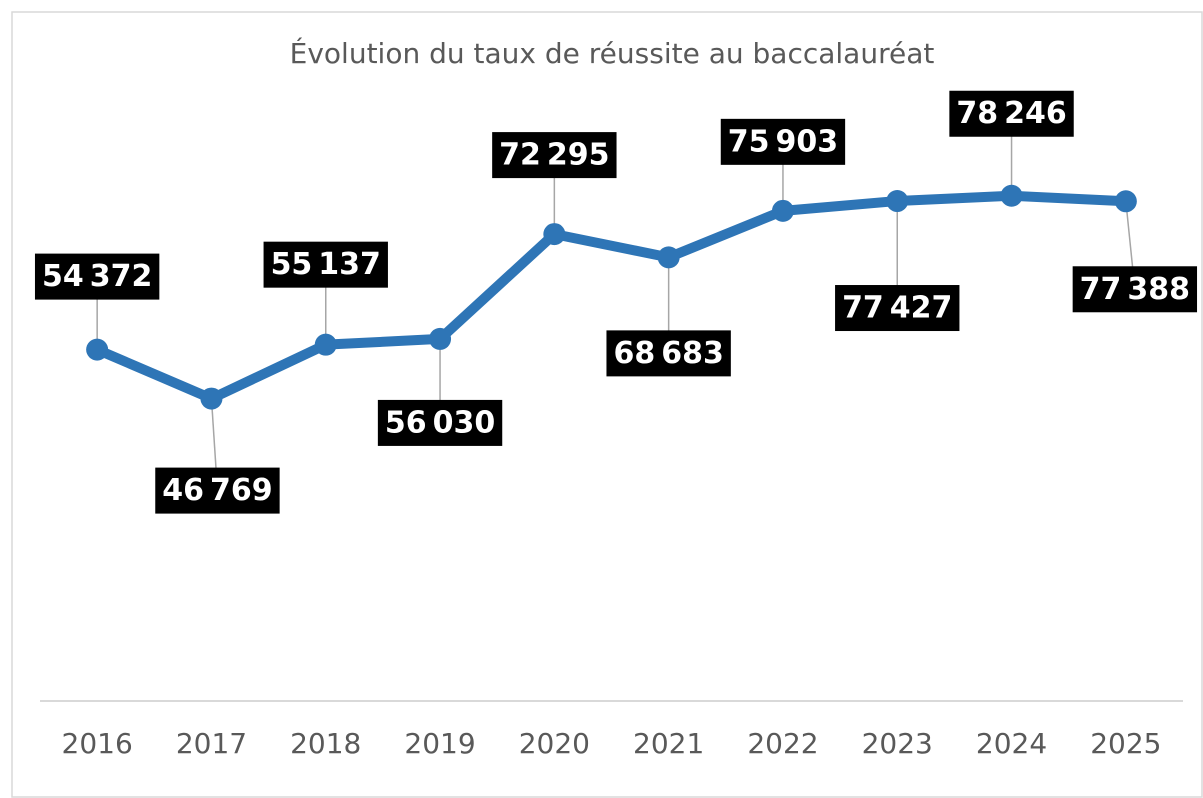  I want to click on data-label: 78 246, so click(1011, 113).